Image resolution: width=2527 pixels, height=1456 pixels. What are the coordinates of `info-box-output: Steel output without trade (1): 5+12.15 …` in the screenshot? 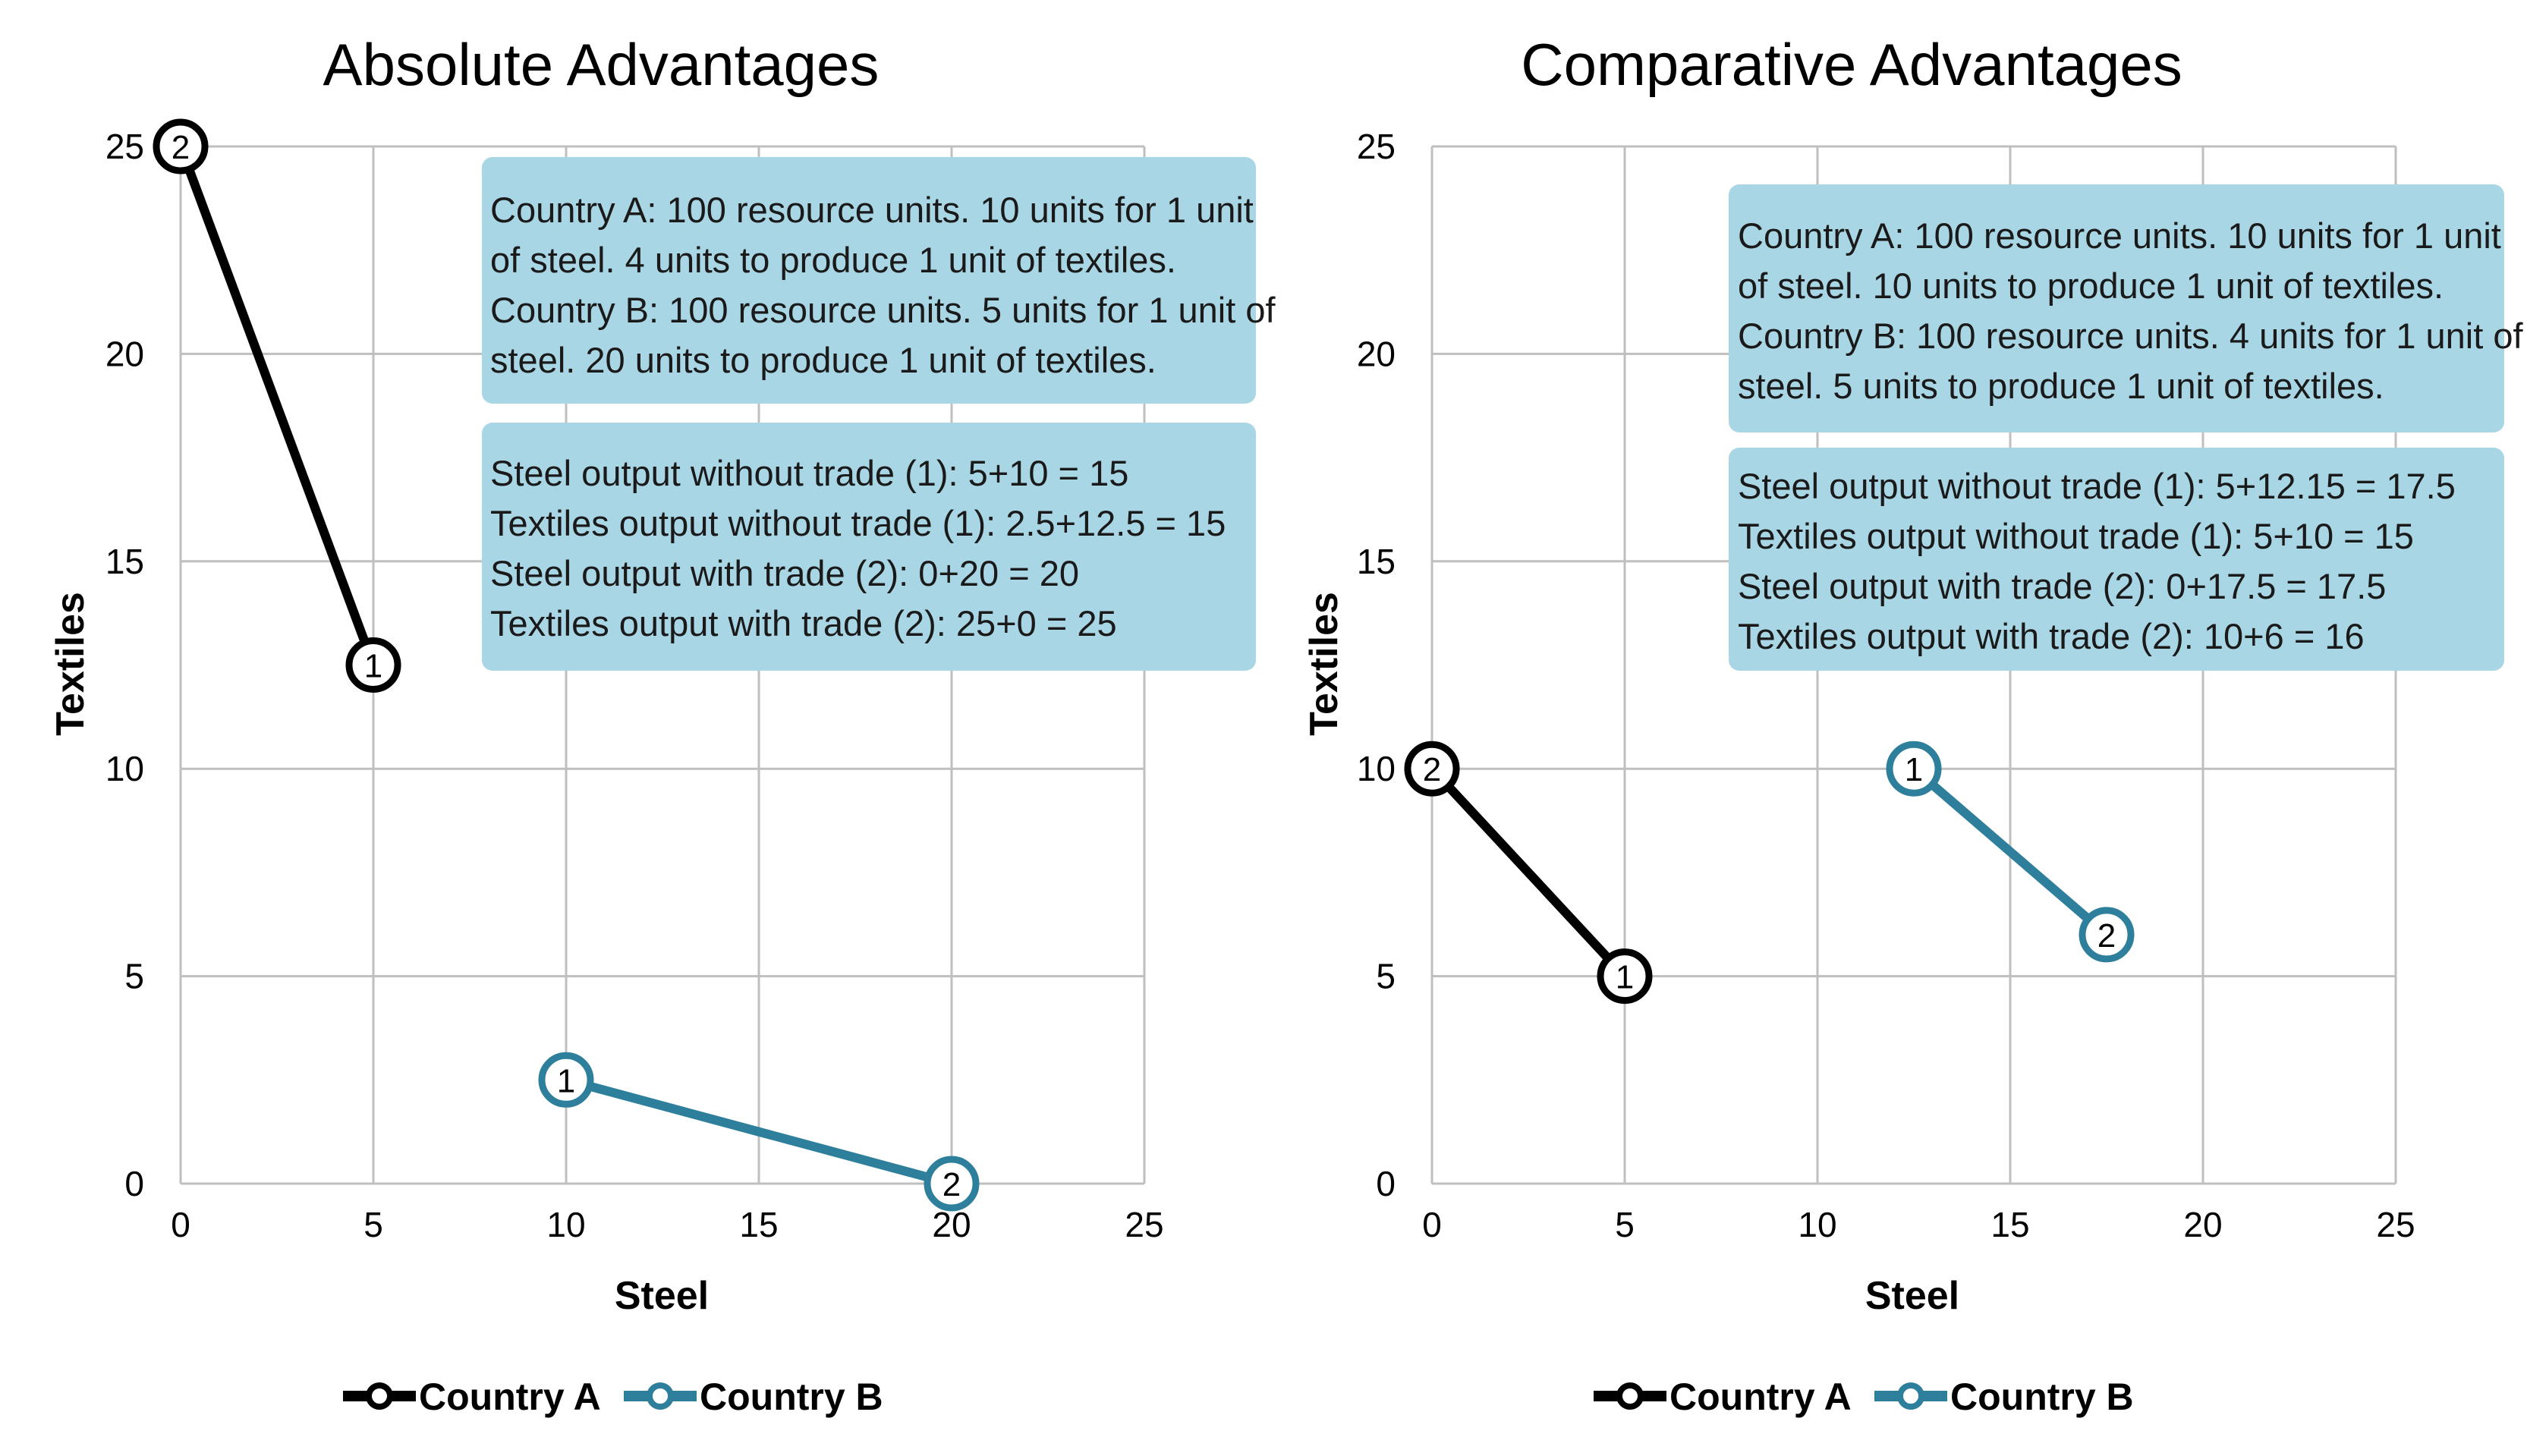 It's located at (2116, 559).